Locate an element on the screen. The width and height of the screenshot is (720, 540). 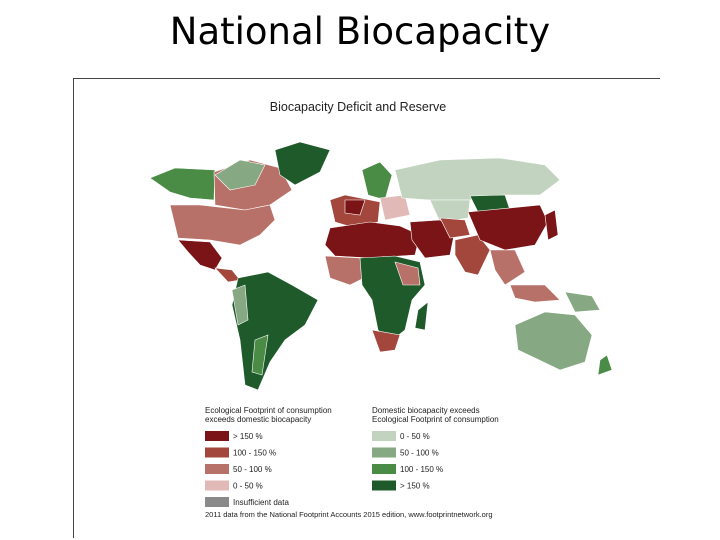
legend-heading: Domestic biocapacity exceeds is located at coordinates (426, 410).